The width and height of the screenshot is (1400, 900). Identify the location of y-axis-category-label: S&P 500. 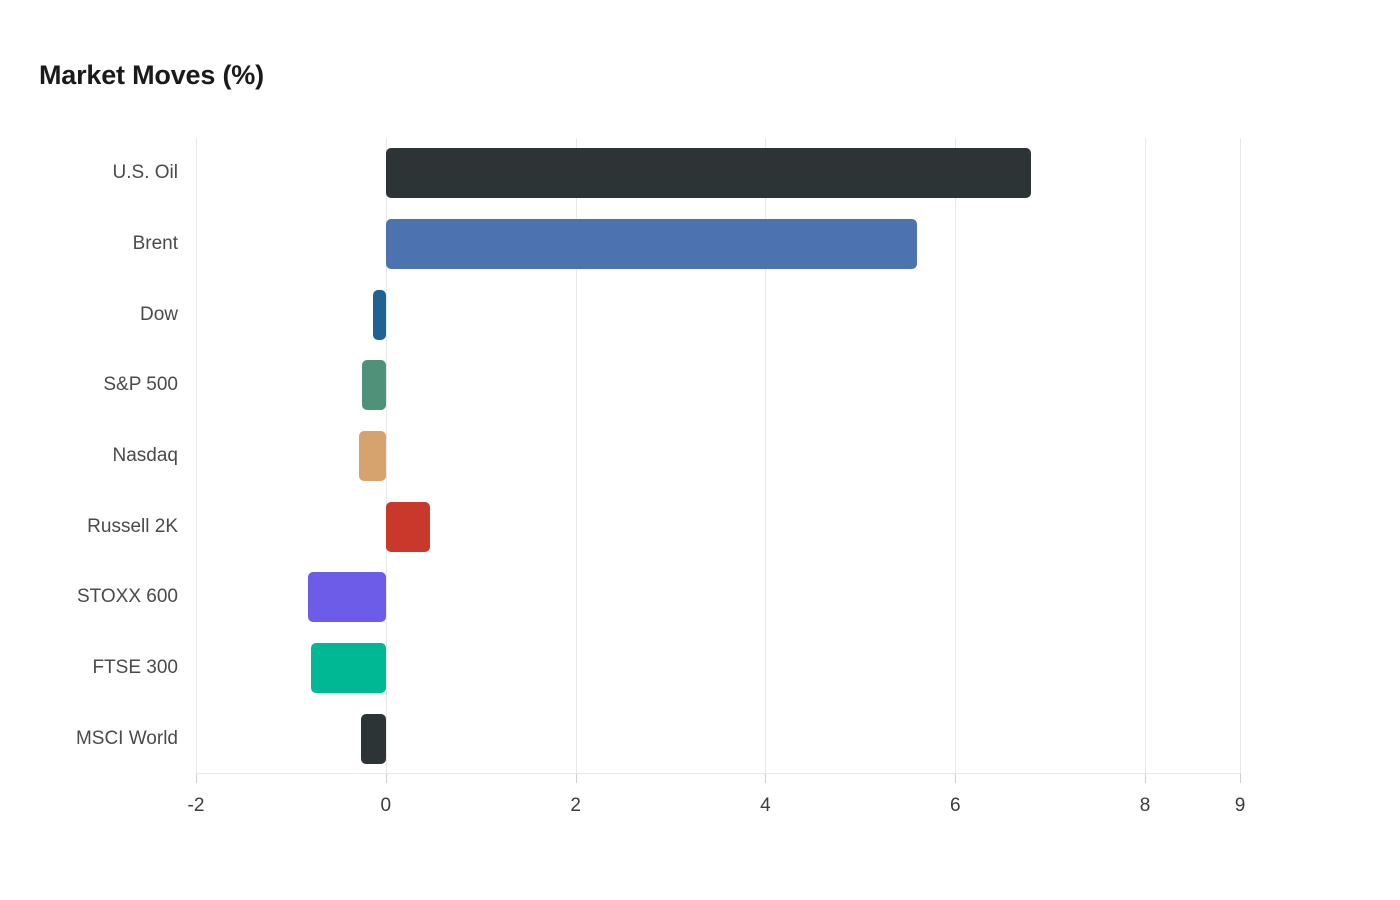
(140, 385).